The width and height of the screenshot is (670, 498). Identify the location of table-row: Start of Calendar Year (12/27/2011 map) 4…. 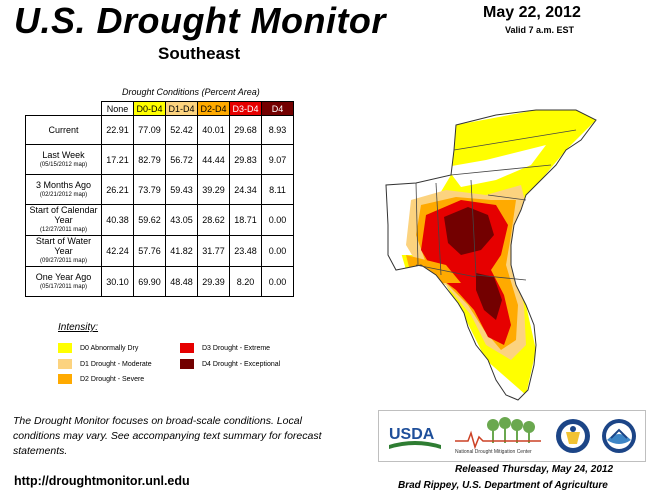
(159, 220).